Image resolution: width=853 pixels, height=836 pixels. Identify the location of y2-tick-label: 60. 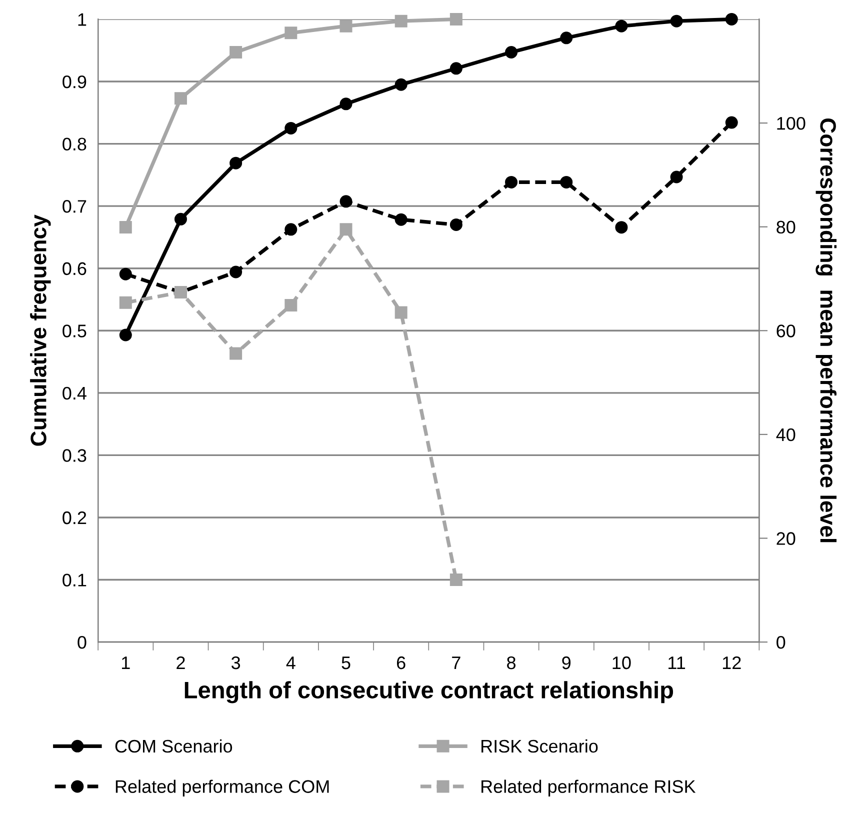
(786, 331).